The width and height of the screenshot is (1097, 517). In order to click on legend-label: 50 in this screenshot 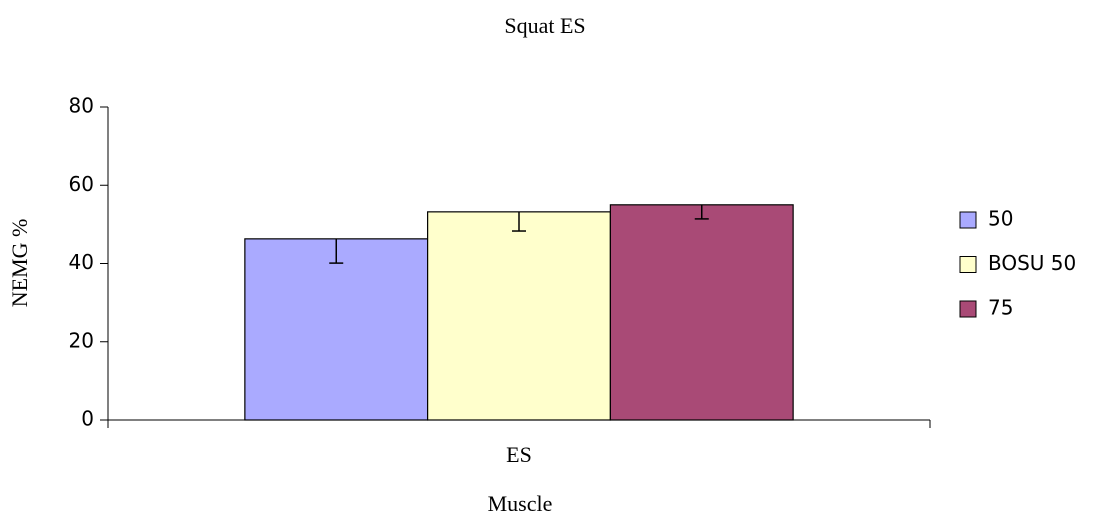, I will do `click(1000, 219)`.